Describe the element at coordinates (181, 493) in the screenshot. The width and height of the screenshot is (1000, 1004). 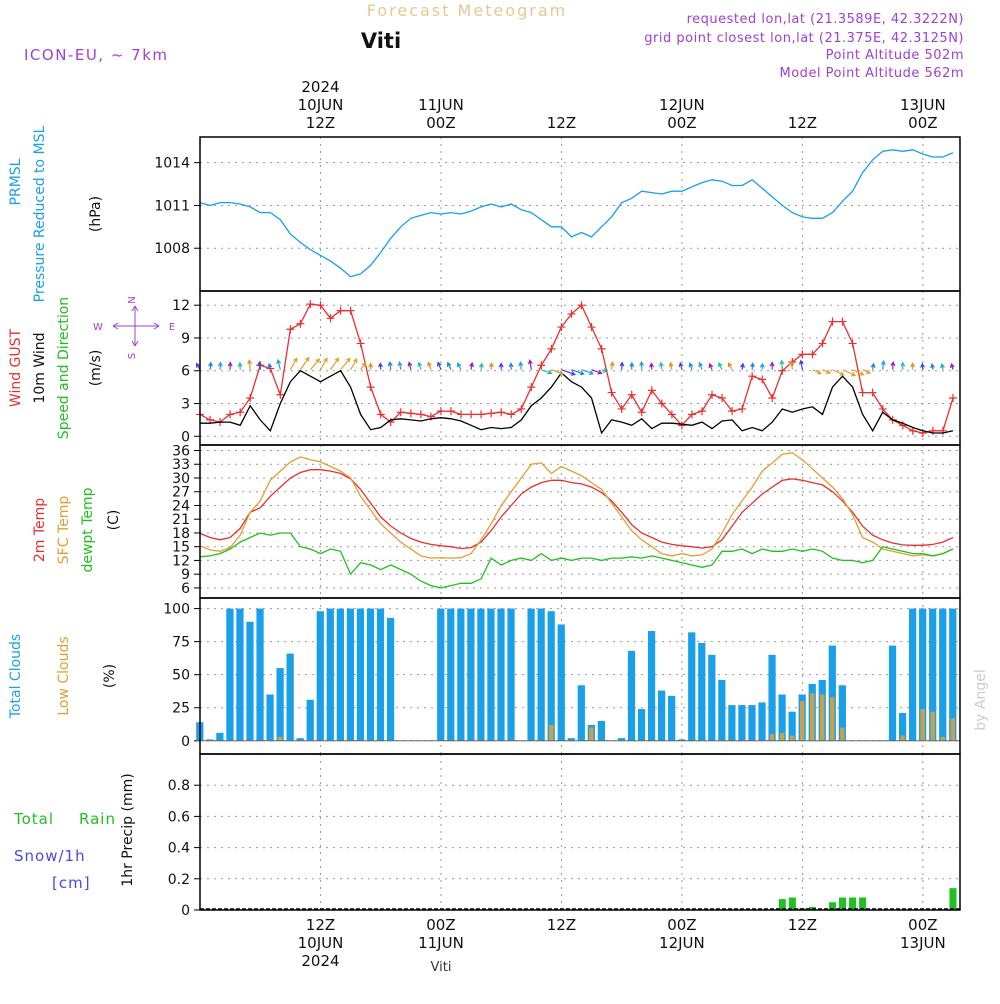
I see `y-tick-label: 27` at that location.